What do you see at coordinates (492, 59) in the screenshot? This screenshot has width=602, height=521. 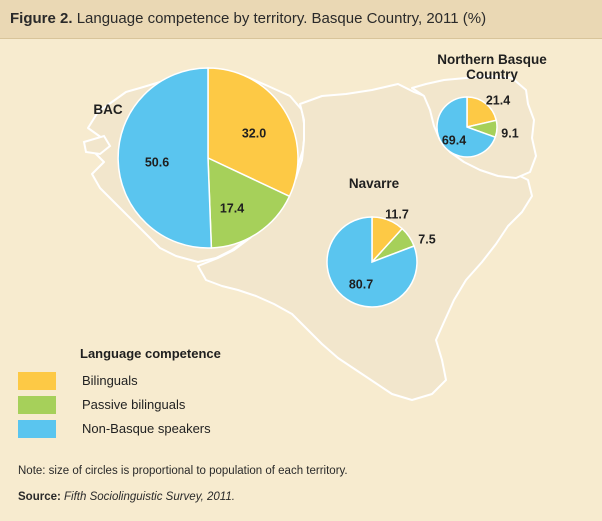 I see `territory-label-northern-basque-country-line-1: Northern Basque` at bounding box center [492, 59].